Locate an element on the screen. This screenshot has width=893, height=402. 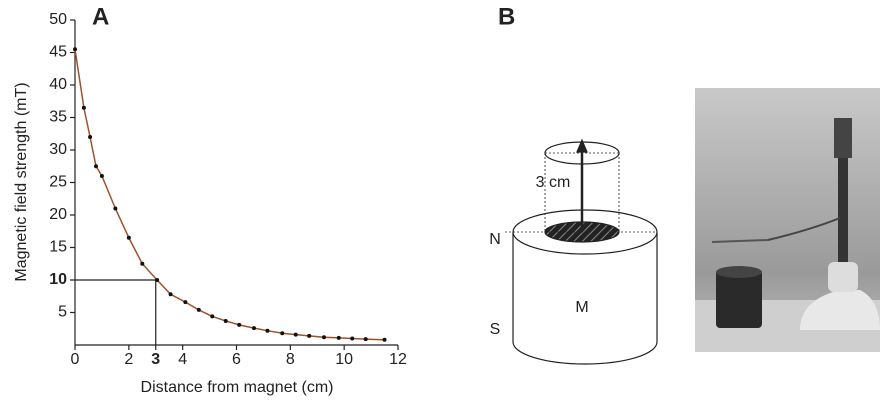
reference-line is located at coordinates (116, 312).